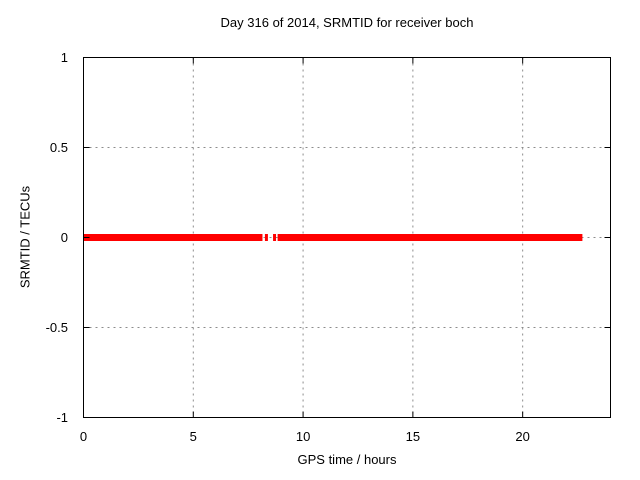 This screenshot has height=480, width=640. Describe the element at coordinates (62, 417) in the screenshot. I see `y-tick-label: -1` at that location.